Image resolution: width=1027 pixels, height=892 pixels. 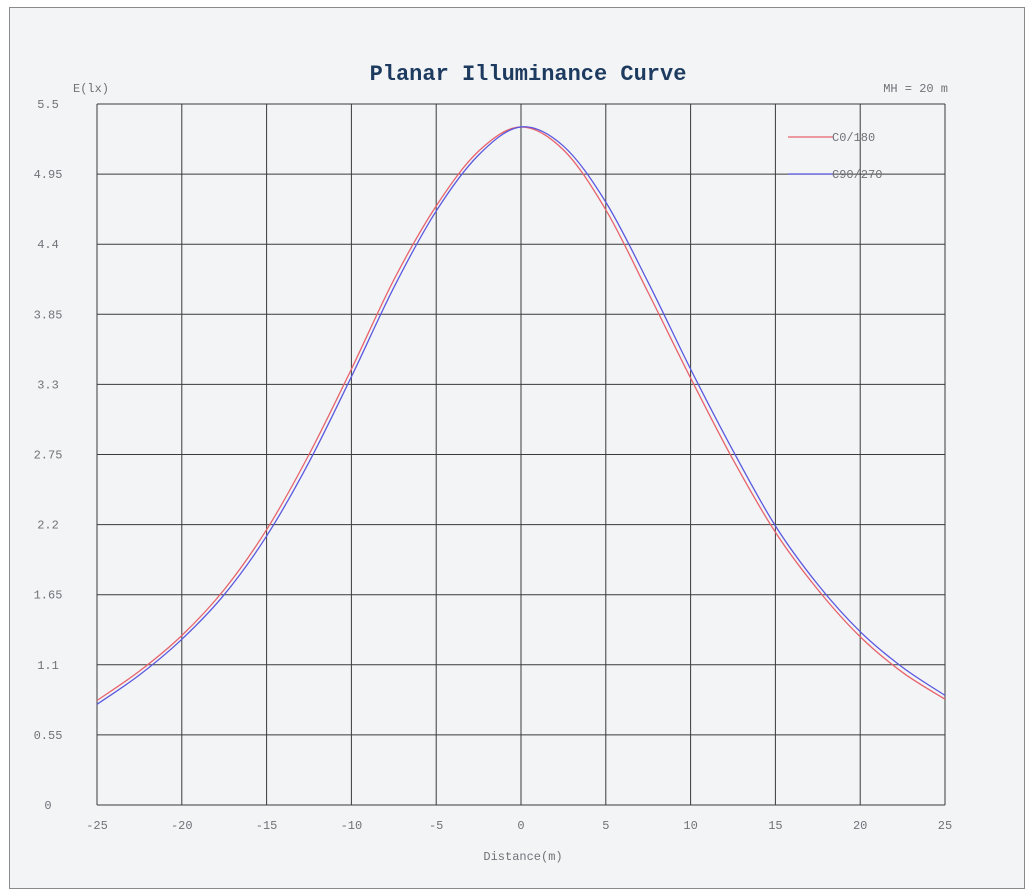 What do you see at coordinates (520, 826) in the screenshot?
I see `x-tick-label: 0` at bounding box center [520, 826].